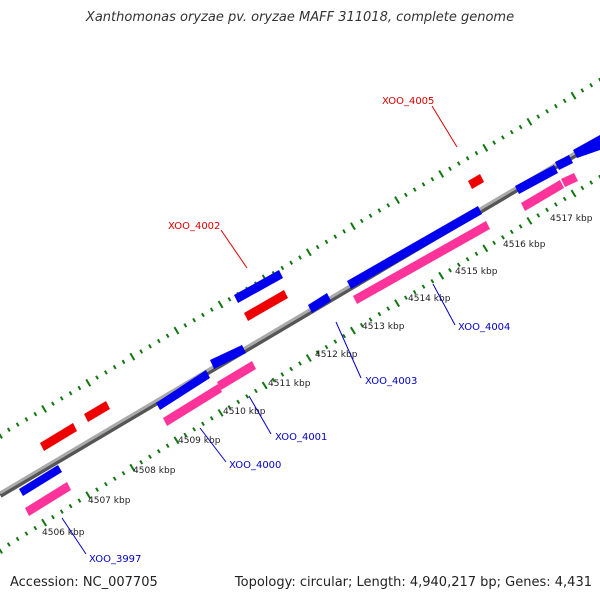 The height and width of the screenshot is (600, 600). What do you see at coordinates (258, 286) in the screenshot?
I see `gene-xoo-4002-forward` at bounding box center [258, 286].